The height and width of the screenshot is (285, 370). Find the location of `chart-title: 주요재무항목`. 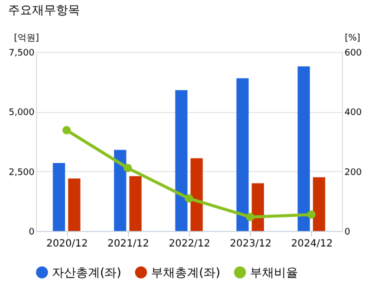

chart-title: 주요재무항목 is located at coordinates (44, 10).